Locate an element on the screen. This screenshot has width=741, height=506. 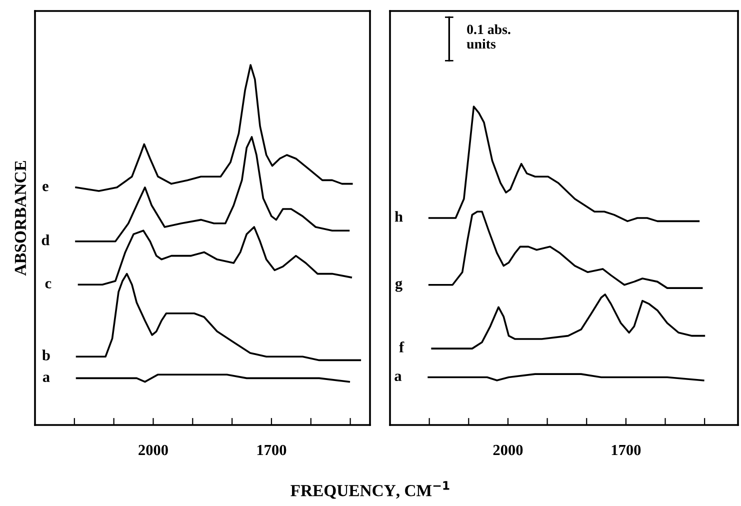
series-label: d is located at coordinates (46, 240).